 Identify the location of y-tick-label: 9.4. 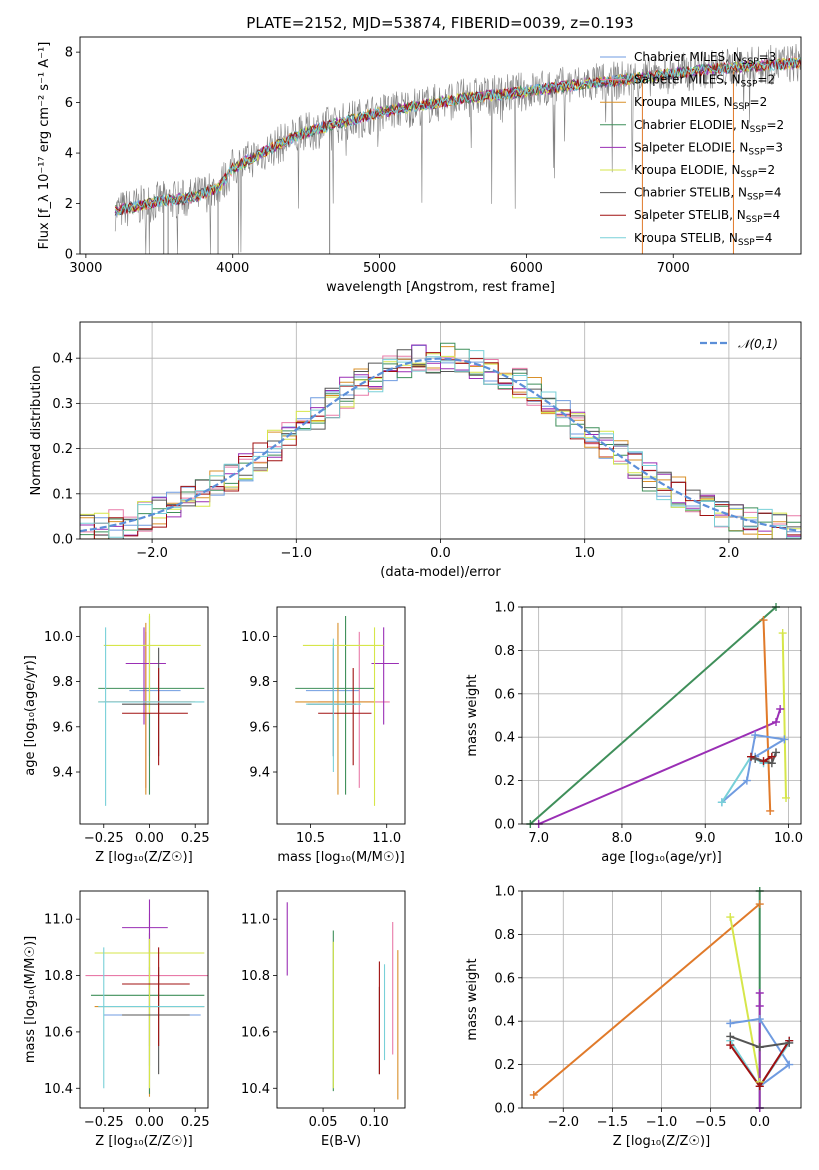
(259, 773).